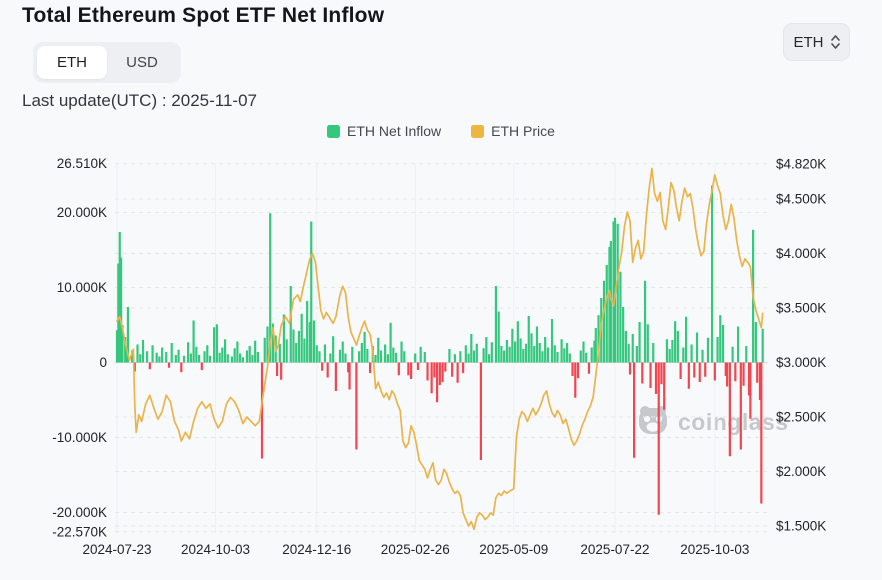  What do you see at coordinates (79, 512) in the screenshot?
I see `left-axis-tick: -20.000K` at bounding box center [79, 512].